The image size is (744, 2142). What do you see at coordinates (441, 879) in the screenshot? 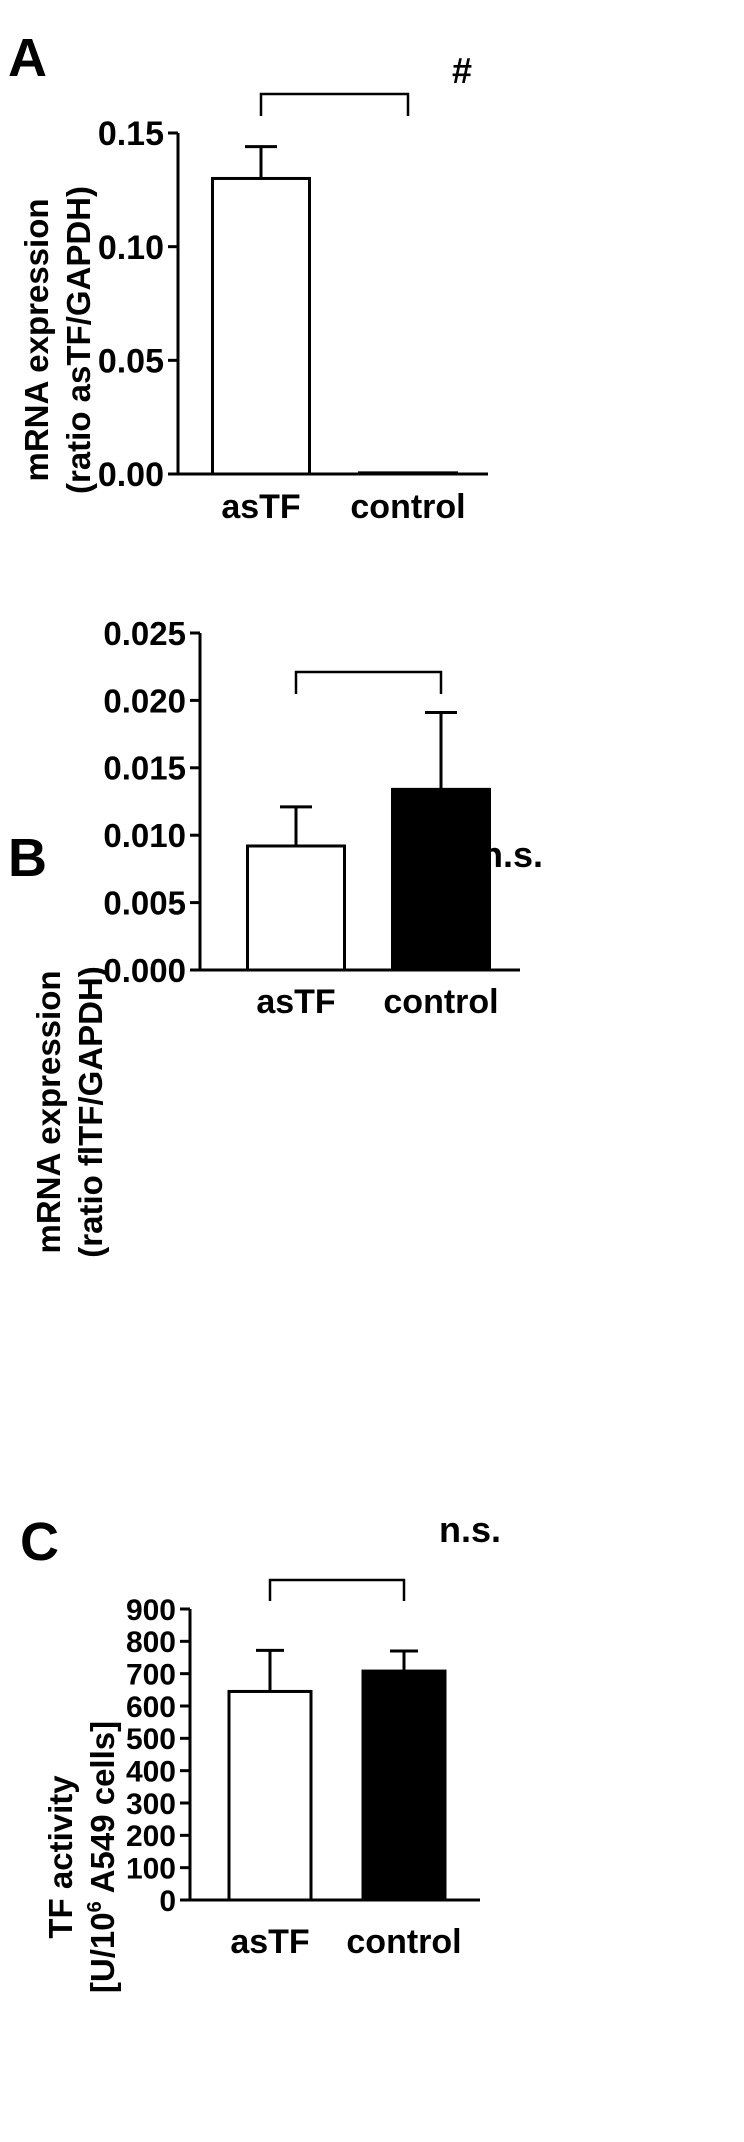
I see `panel-b-bar-control` at bounding box center [441, 879].